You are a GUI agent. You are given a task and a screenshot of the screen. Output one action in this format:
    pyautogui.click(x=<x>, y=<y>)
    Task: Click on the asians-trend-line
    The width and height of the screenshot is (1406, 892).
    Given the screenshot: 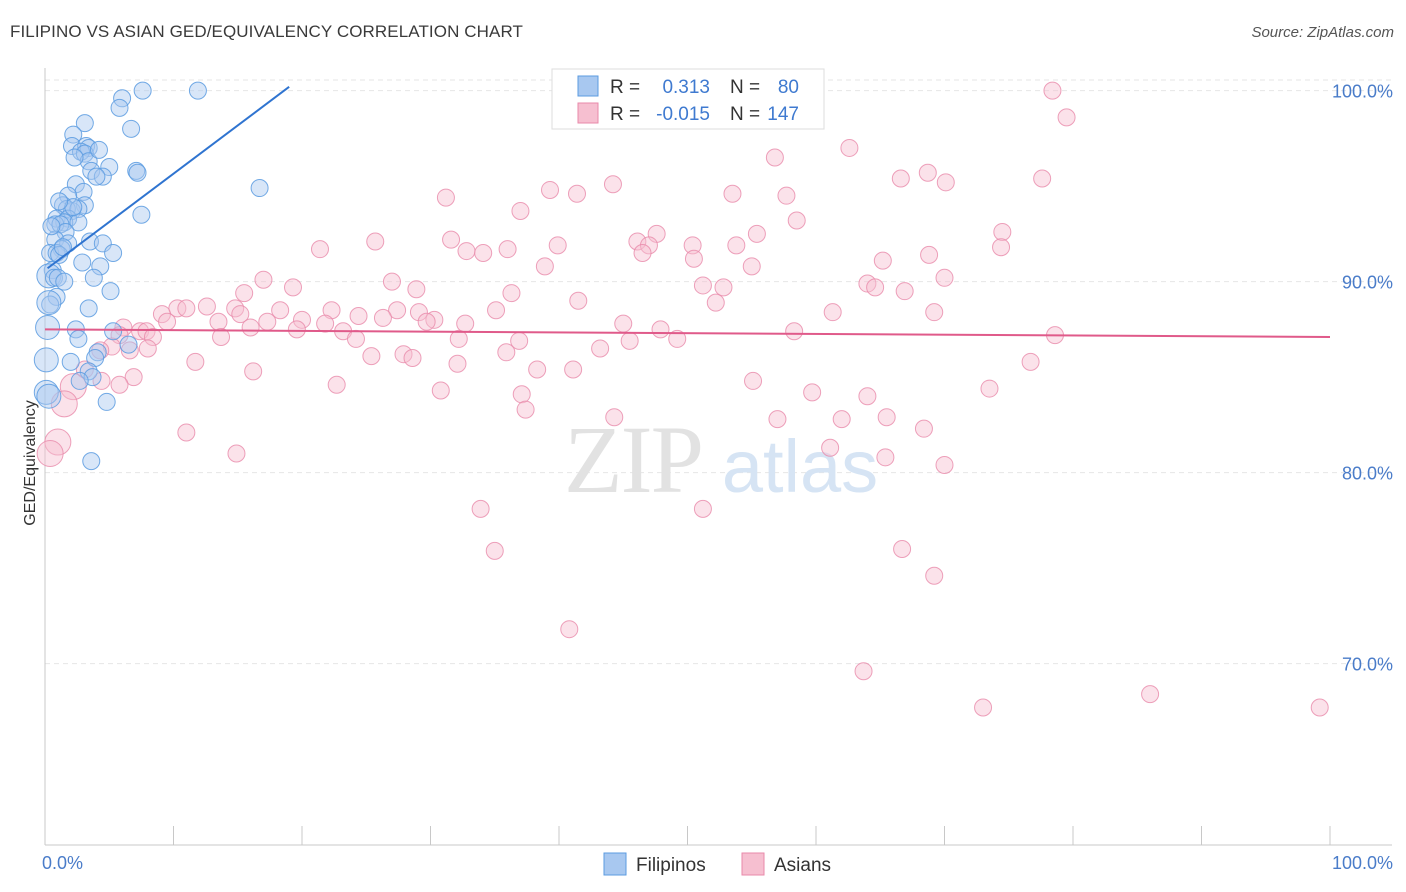 What is the action you would take?
    pyautogui.click(x=687, y=333)
    